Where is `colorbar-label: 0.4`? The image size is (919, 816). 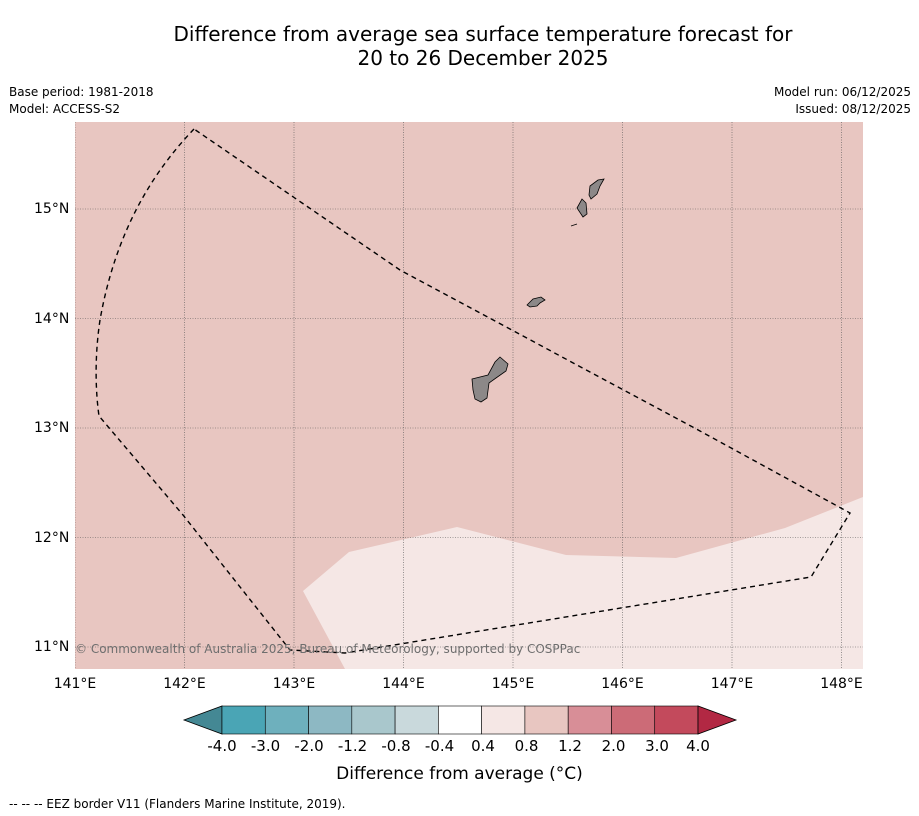 colorbar-label: 0.4 is located at coordinates (483, 746).